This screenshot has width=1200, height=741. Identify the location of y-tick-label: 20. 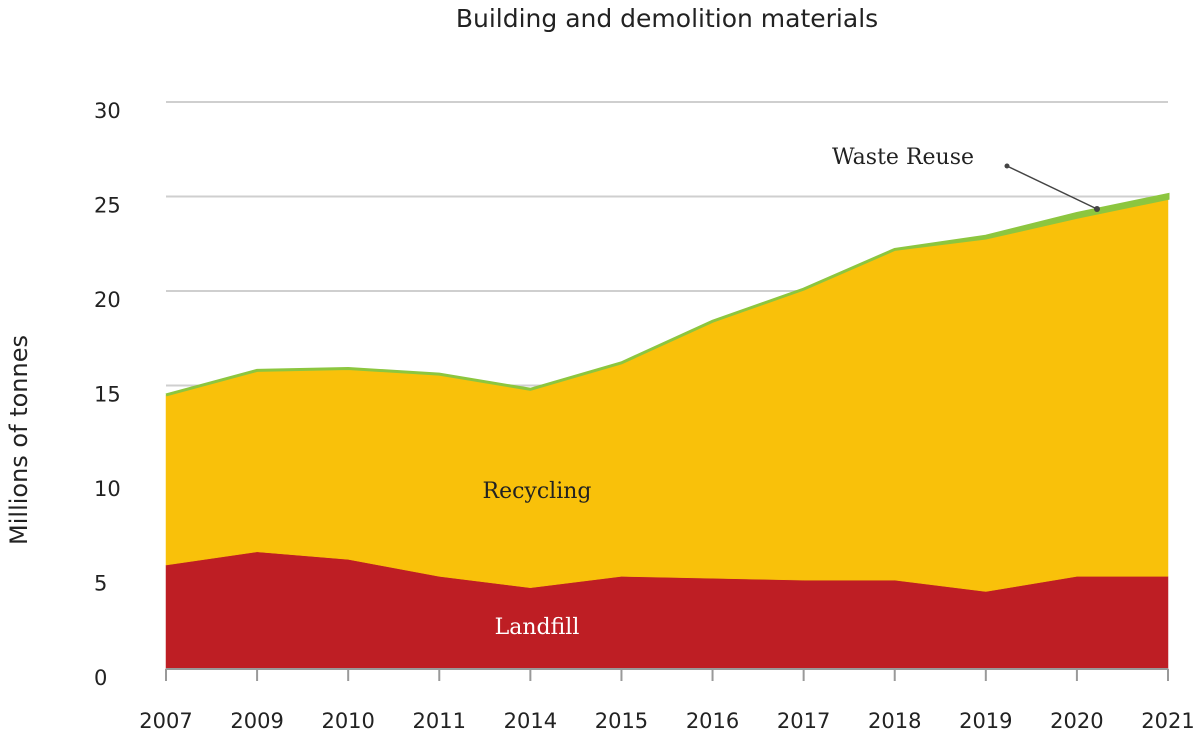
(107, 300).